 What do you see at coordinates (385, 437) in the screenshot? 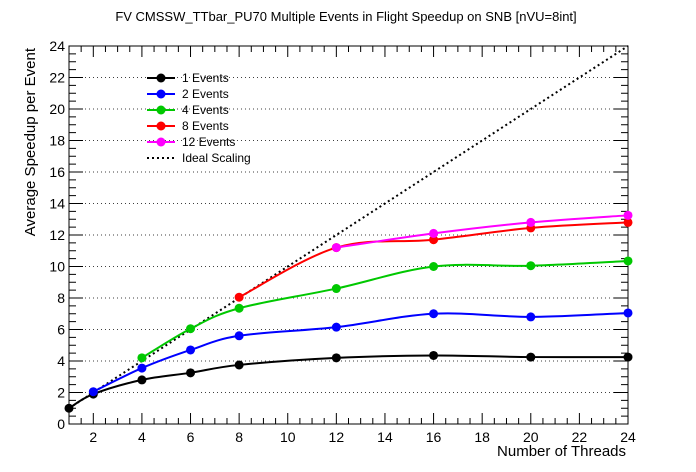
I see `x-tick-label: 14` at bounding box center [385, 437].